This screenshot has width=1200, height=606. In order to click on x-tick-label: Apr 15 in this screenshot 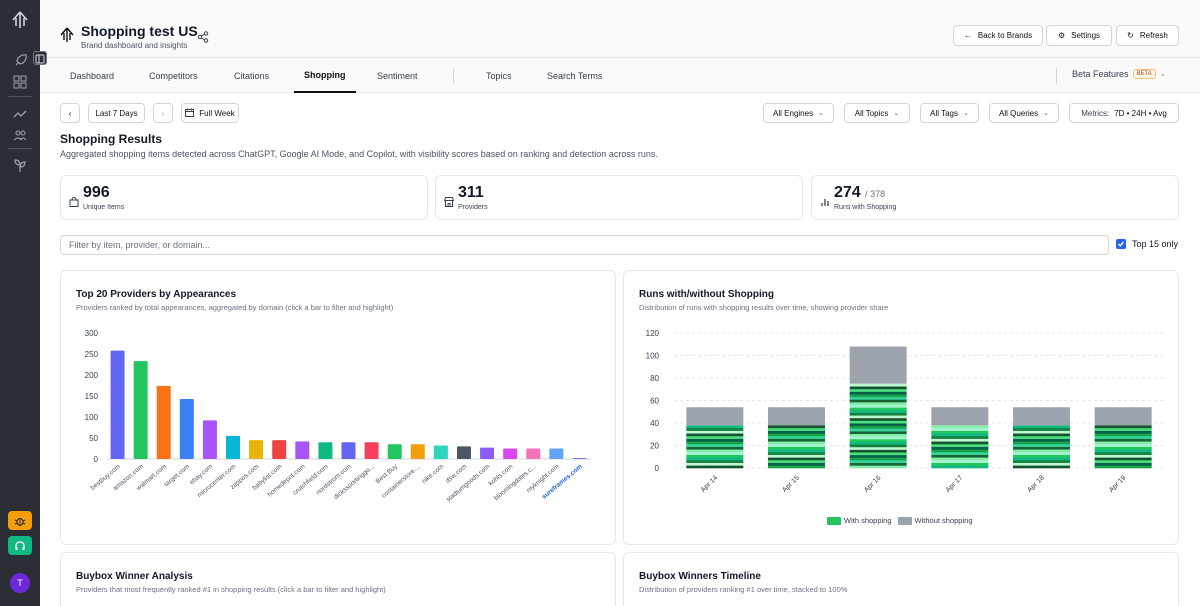, I will do `click(791, 484)`.